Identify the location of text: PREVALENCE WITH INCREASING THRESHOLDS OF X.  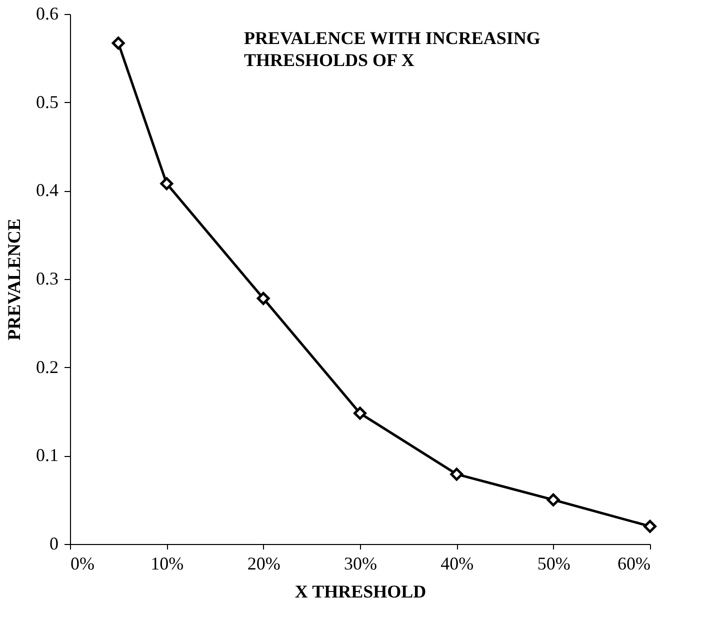
(392, 49).